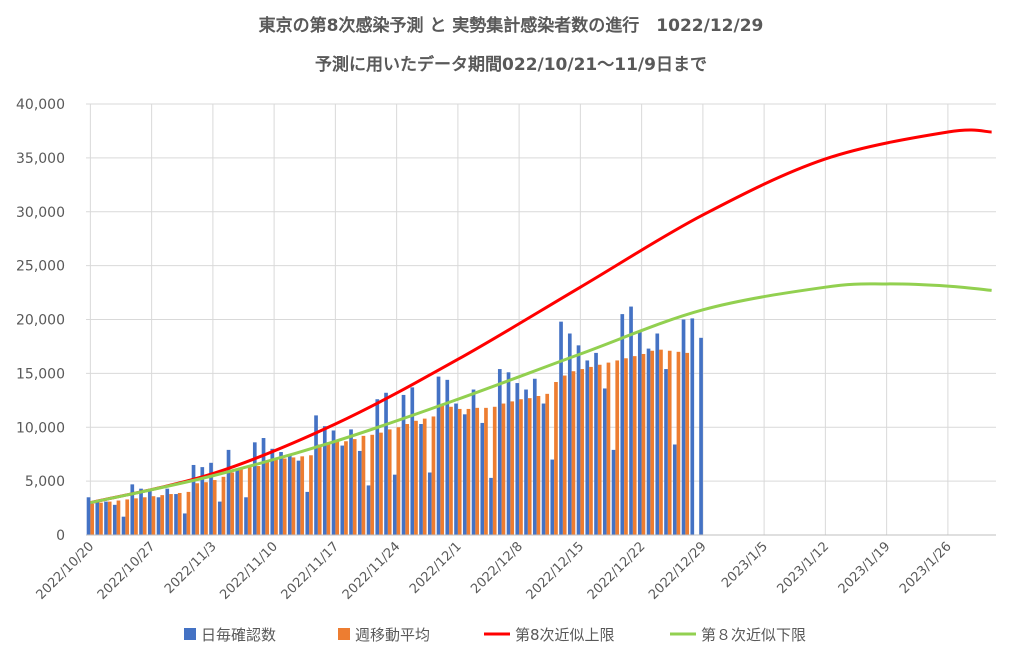  I want to click on y-tick-label: 40,000, so click(40, 105).